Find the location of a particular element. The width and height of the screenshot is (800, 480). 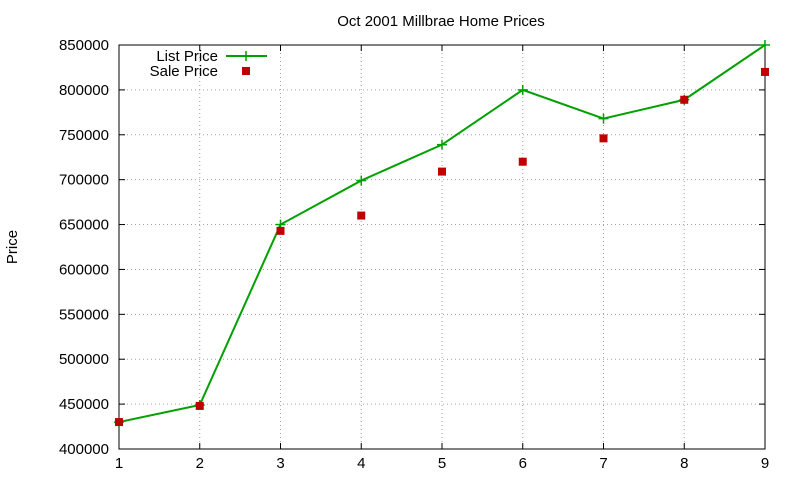

chart-title: Oct 2001 Millbrae Home Prices is located at coordinates (441, 21).